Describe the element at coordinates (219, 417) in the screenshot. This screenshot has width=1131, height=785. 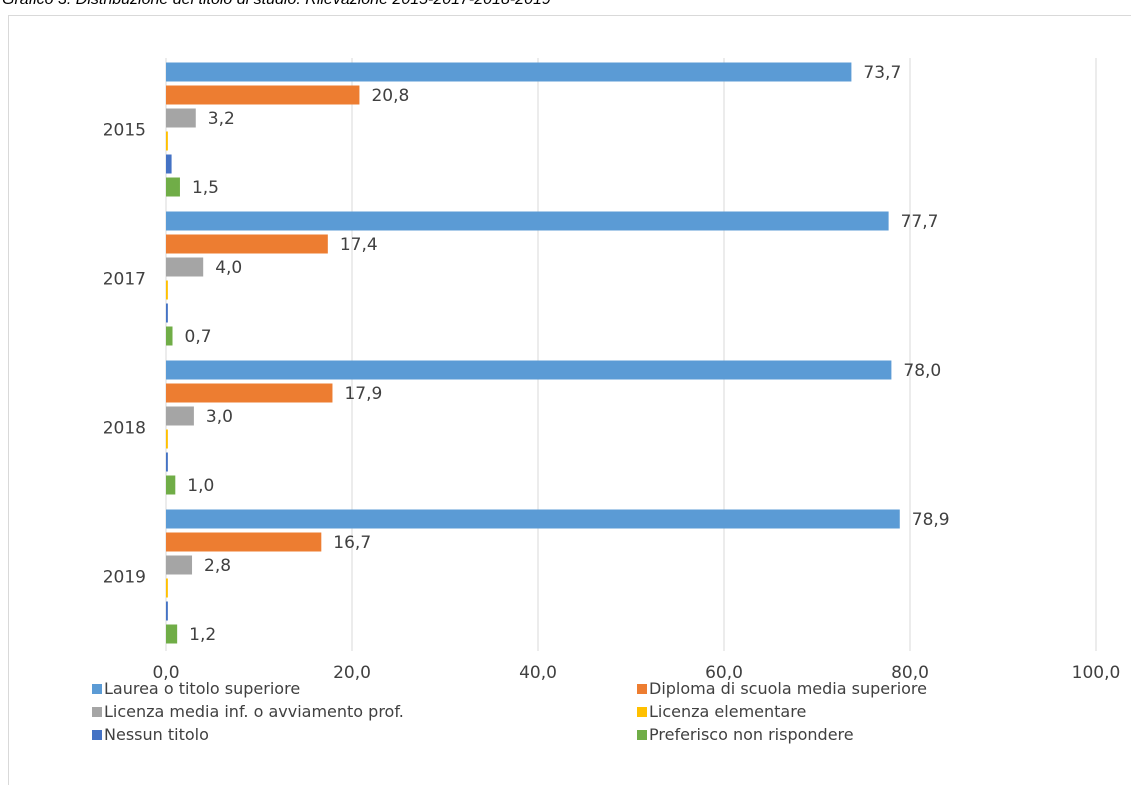
I see `data-label: 3,0` at that location.